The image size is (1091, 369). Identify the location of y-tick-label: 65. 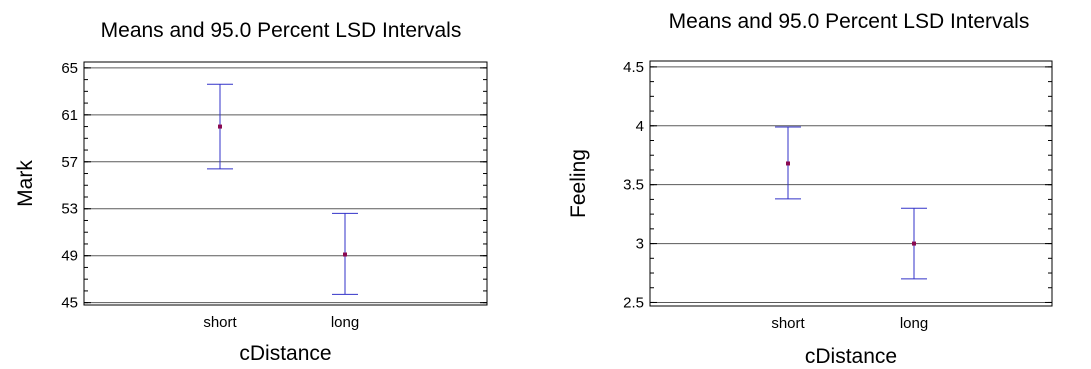
(69, 68).